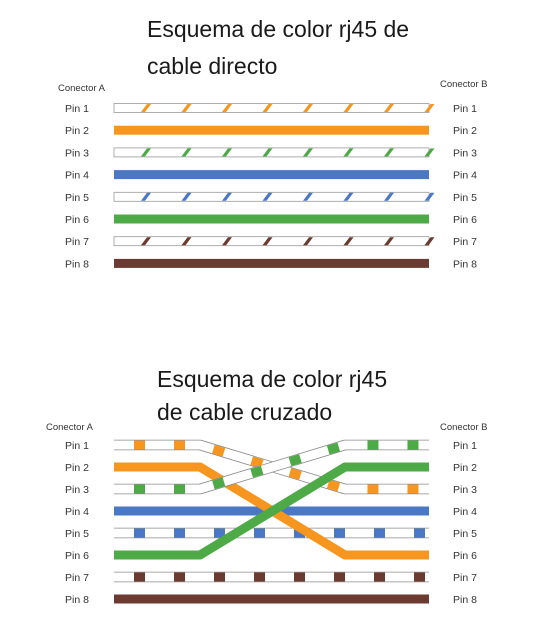 Image resolution: width=543 pixels, height=630 pixels. Describe the element at coordinates (465, 490) in the screenshot. I see `crossover-right-pin-3: Pin 3` at that location.